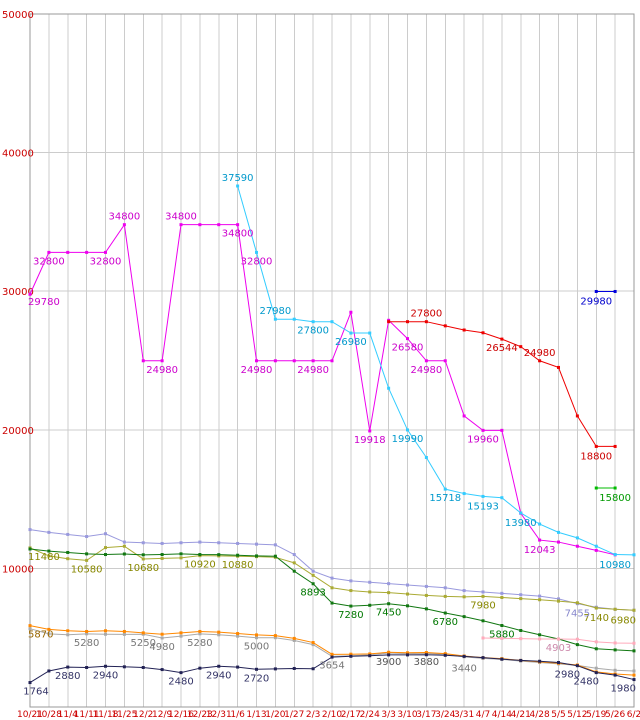  I want to click on point-value-label: 27800, so click(313, 331).